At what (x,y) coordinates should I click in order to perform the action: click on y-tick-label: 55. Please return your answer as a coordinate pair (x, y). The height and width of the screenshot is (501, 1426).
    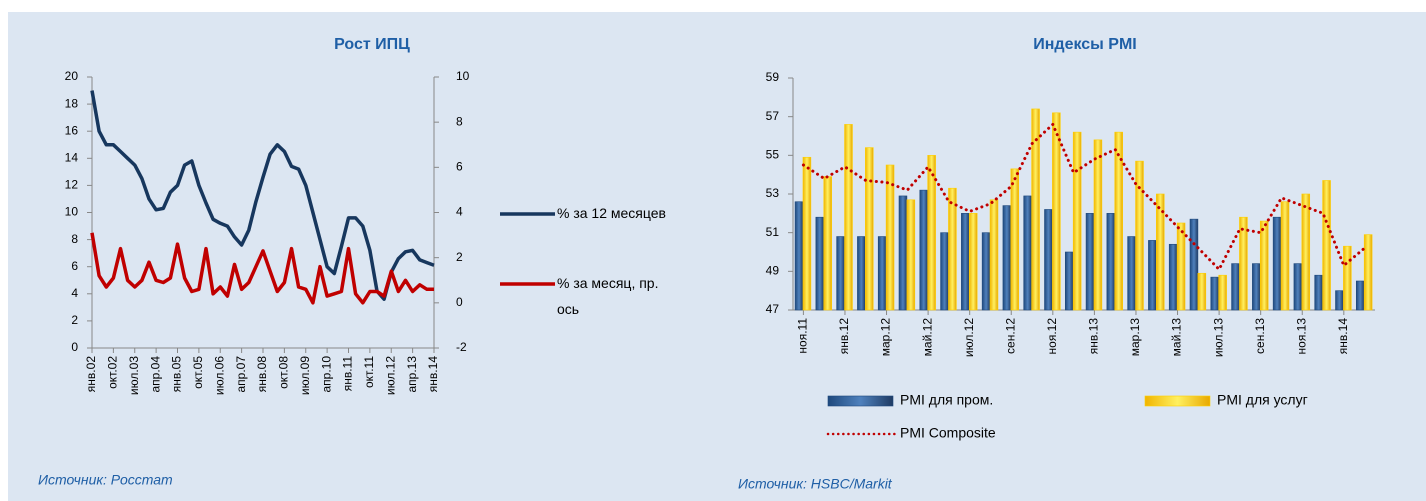
    Looking at the image, I should click on (773, 155).